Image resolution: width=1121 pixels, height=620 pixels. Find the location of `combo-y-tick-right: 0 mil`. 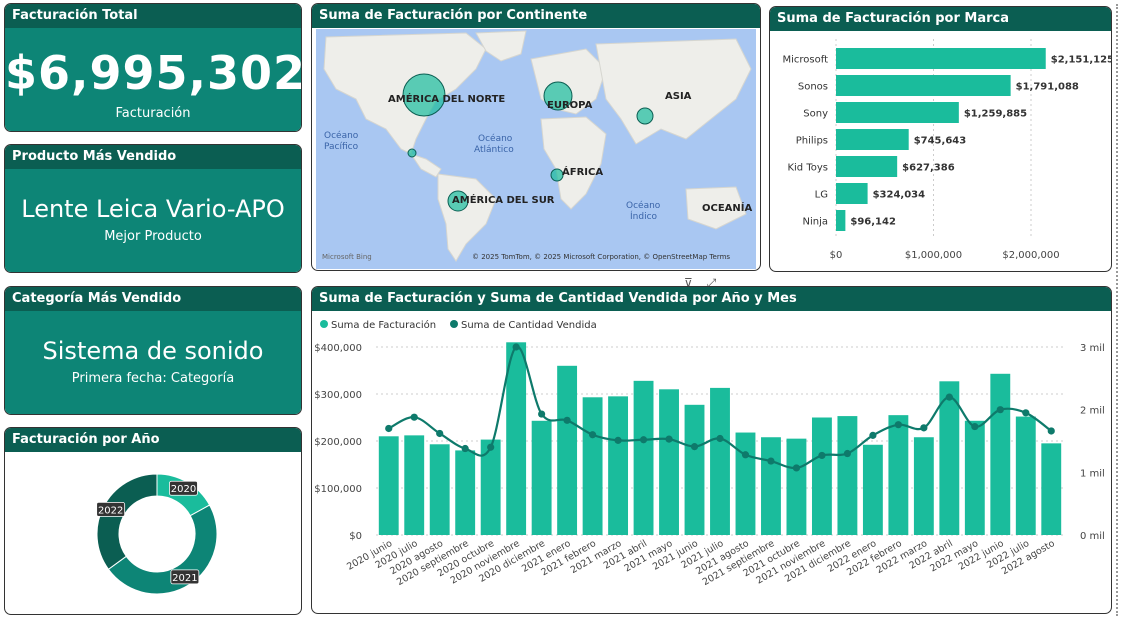

combo-y-tick-right: 0 mil is located at coordinates (1092, 536).